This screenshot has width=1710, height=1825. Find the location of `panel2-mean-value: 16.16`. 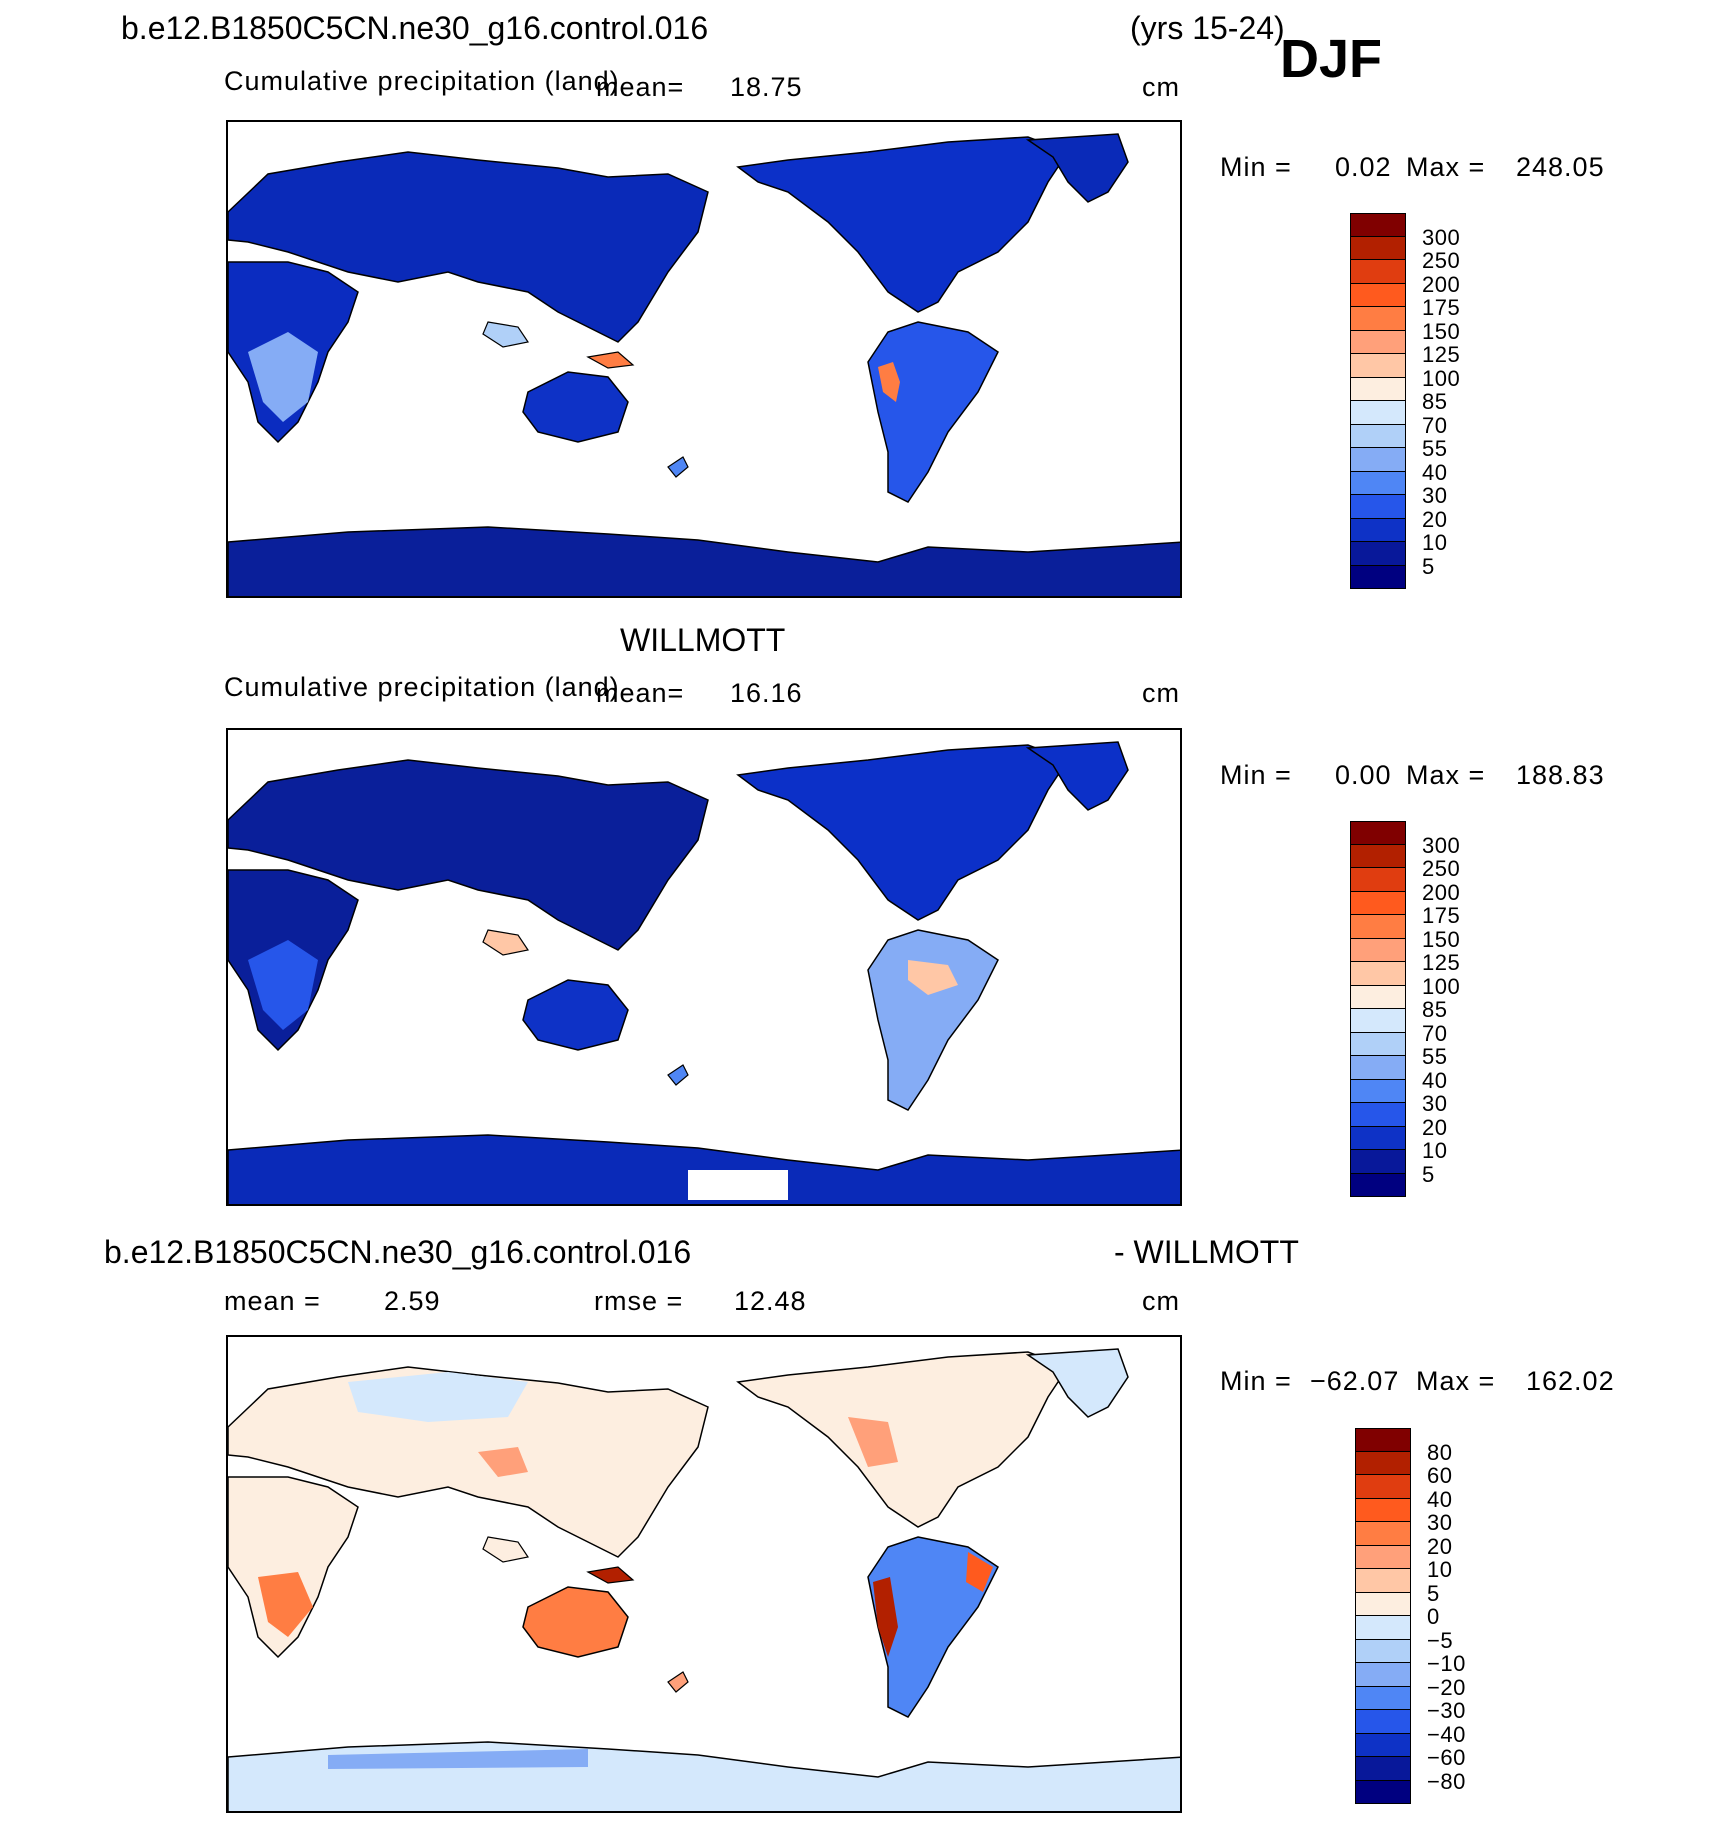

panel2-mean-value: 16.16 is located at coordinates (766, 693).